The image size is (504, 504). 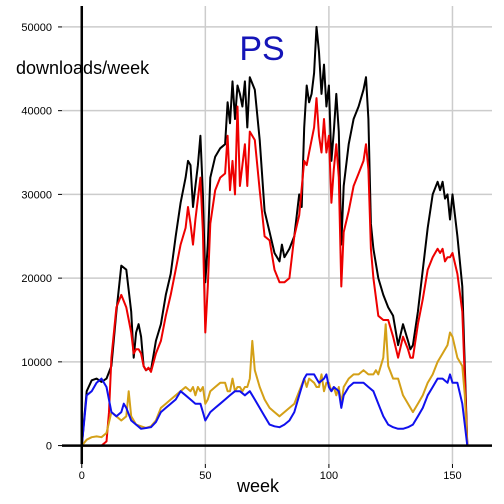 What do you see at coordinates (83, 68) in the screenshot?
I see `y-axis-title: downloads/week` at bounding box center [83, 68].